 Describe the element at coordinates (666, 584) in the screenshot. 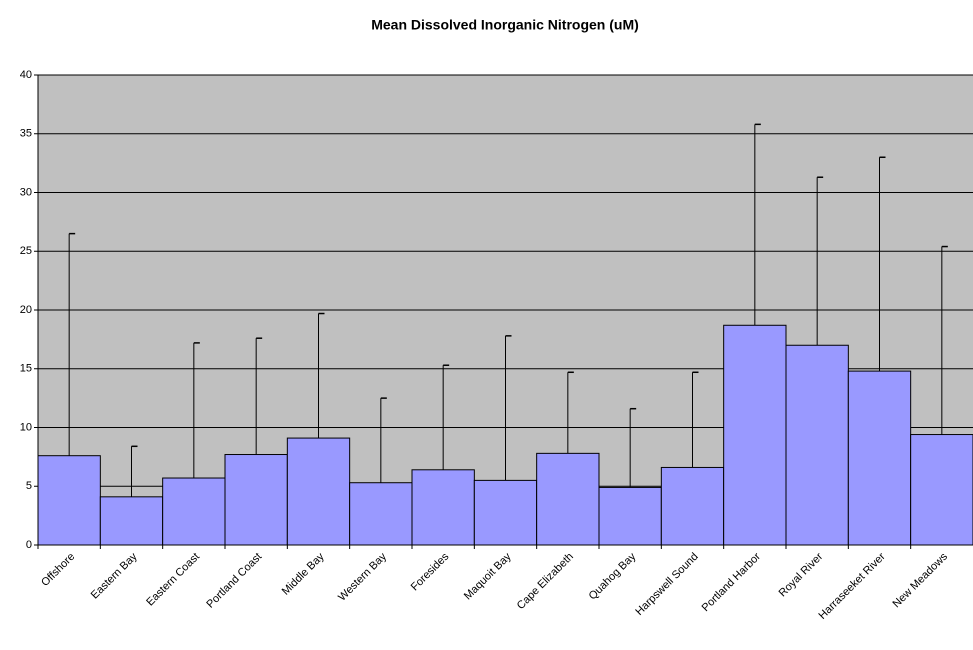

I see `x-tick-label: Harpswell Sound` at that location.